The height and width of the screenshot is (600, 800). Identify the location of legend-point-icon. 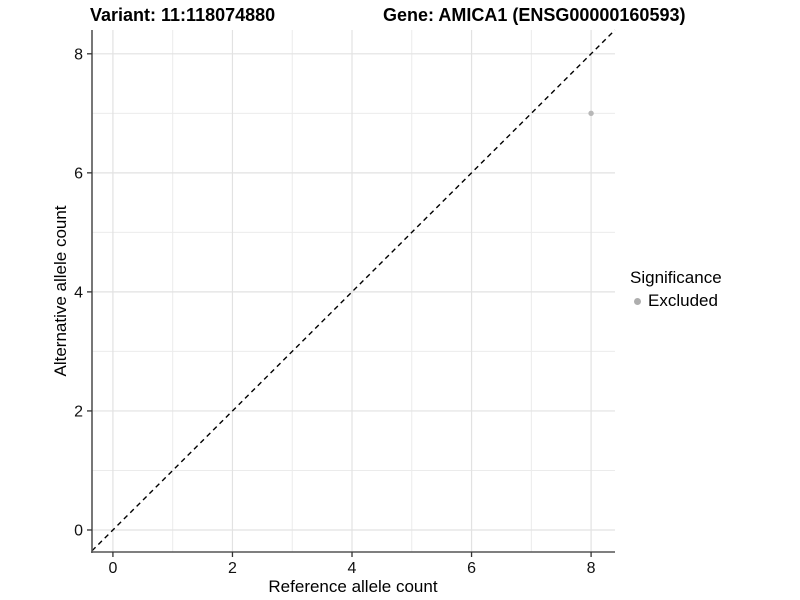
(637, 301).